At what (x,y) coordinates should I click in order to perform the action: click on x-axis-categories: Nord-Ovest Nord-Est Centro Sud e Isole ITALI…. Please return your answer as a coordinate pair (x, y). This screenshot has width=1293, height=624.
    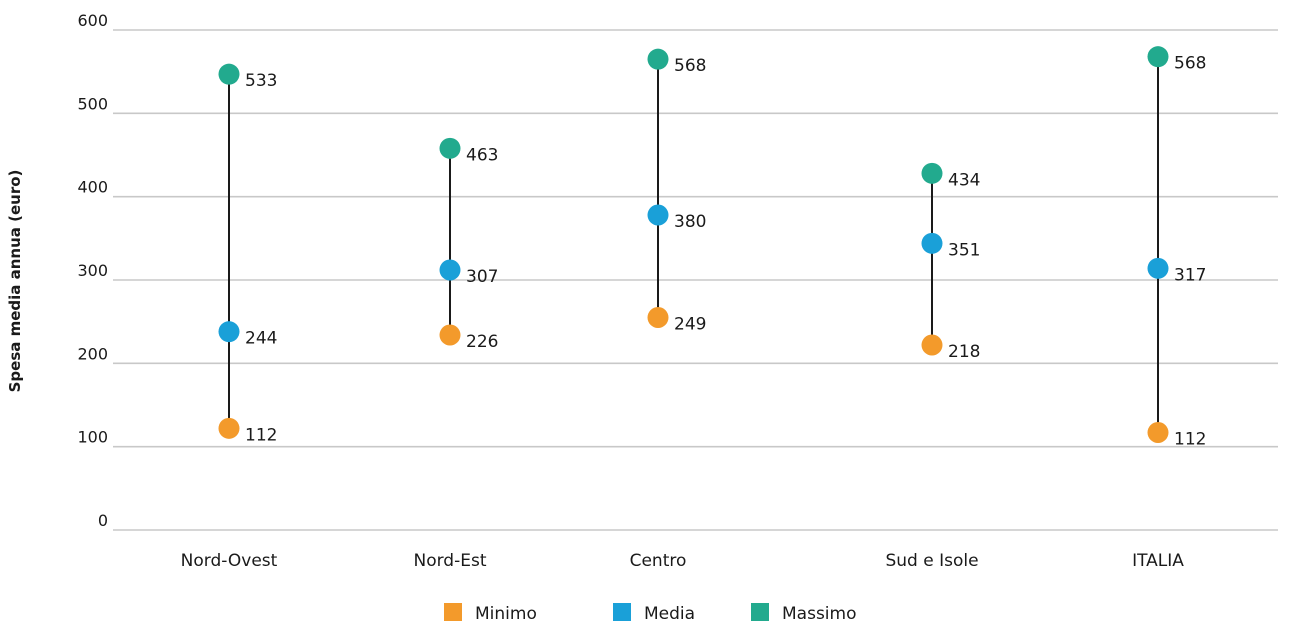
    Looking at the image, I should click on (683, 561).